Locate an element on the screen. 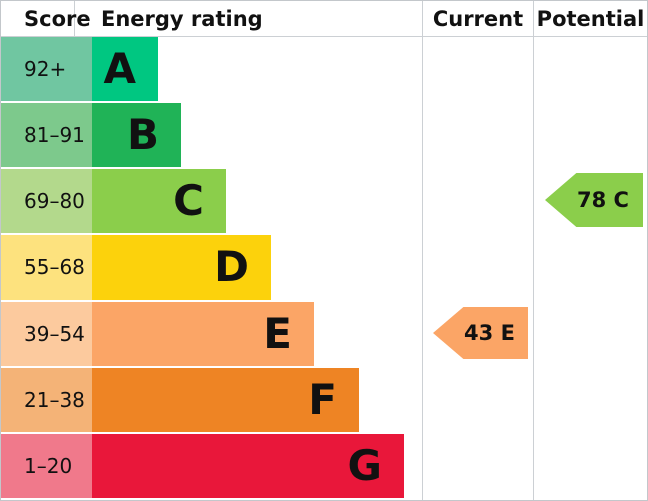 This screenshot has width=648, height=501. band-letter: A is located at coordinates (119, 69).